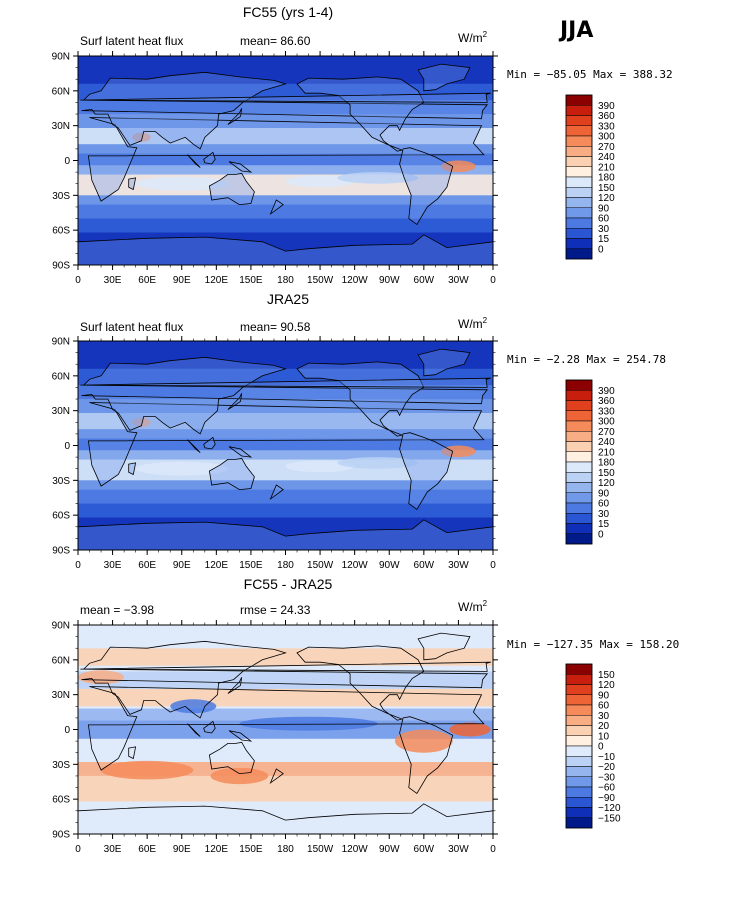  Describe the element at coordinates (288, 12) in the screenshot. I see `panel-title: FC55 (yrs 1-4)` at that location.